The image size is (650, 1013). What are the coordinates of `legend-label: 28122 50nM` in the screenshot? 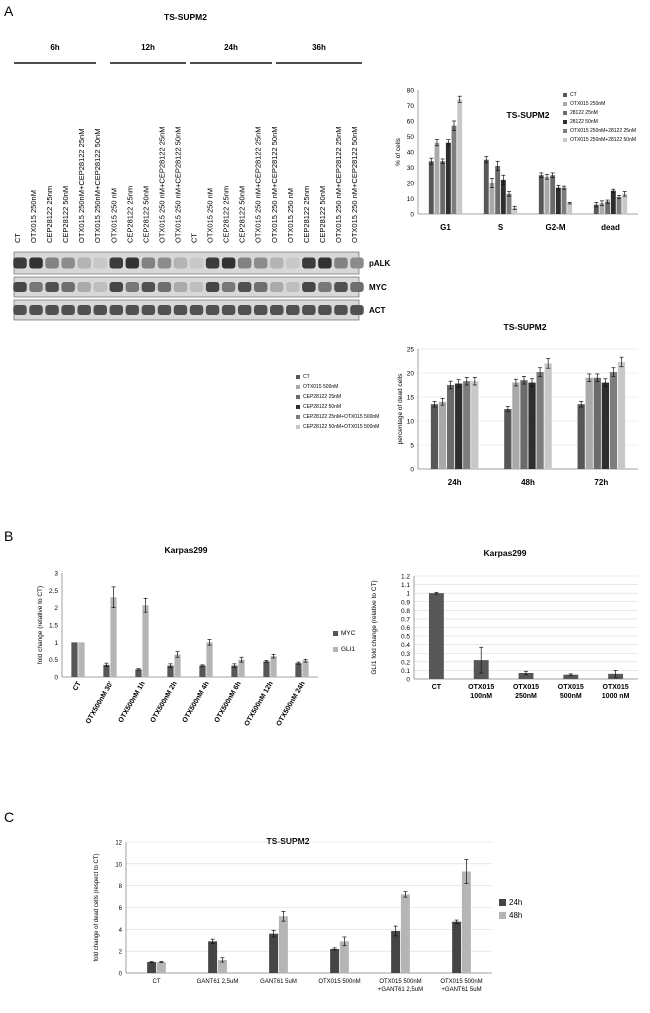 It's located at (584, 122).